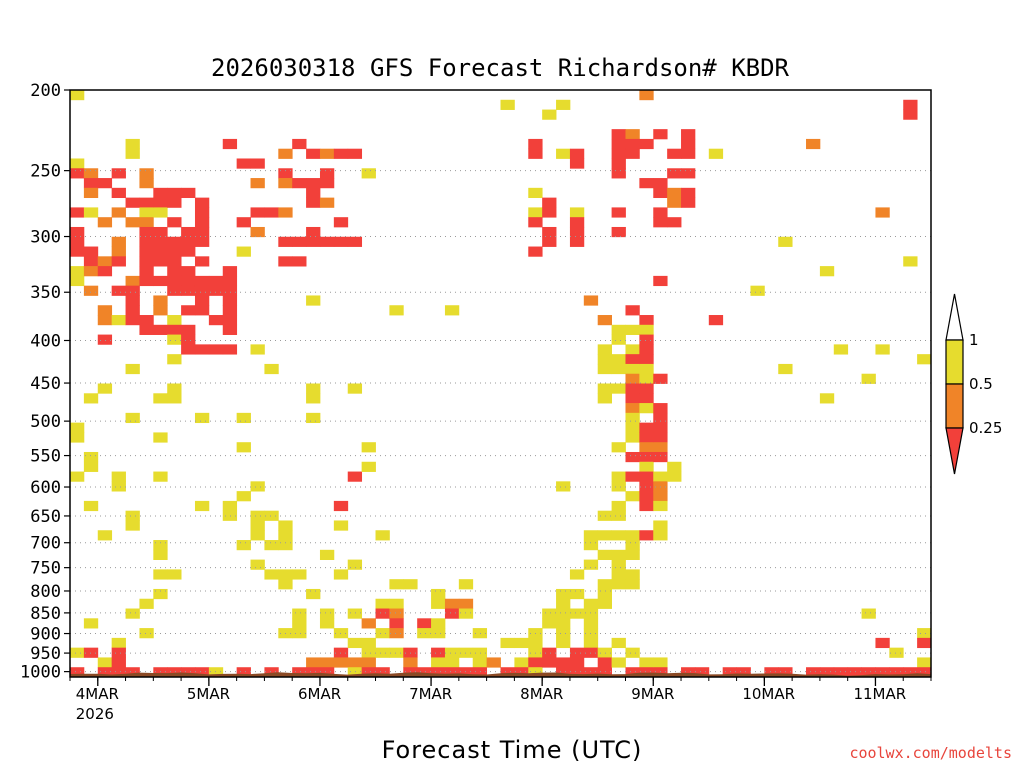 The width and height of the screenshot is (1024, 768). Describe the element at coordinates (500, 68) in the screenshot. I see `chart-title: 2026030318 GFS Forecast Richardson# KBDR` at that location.